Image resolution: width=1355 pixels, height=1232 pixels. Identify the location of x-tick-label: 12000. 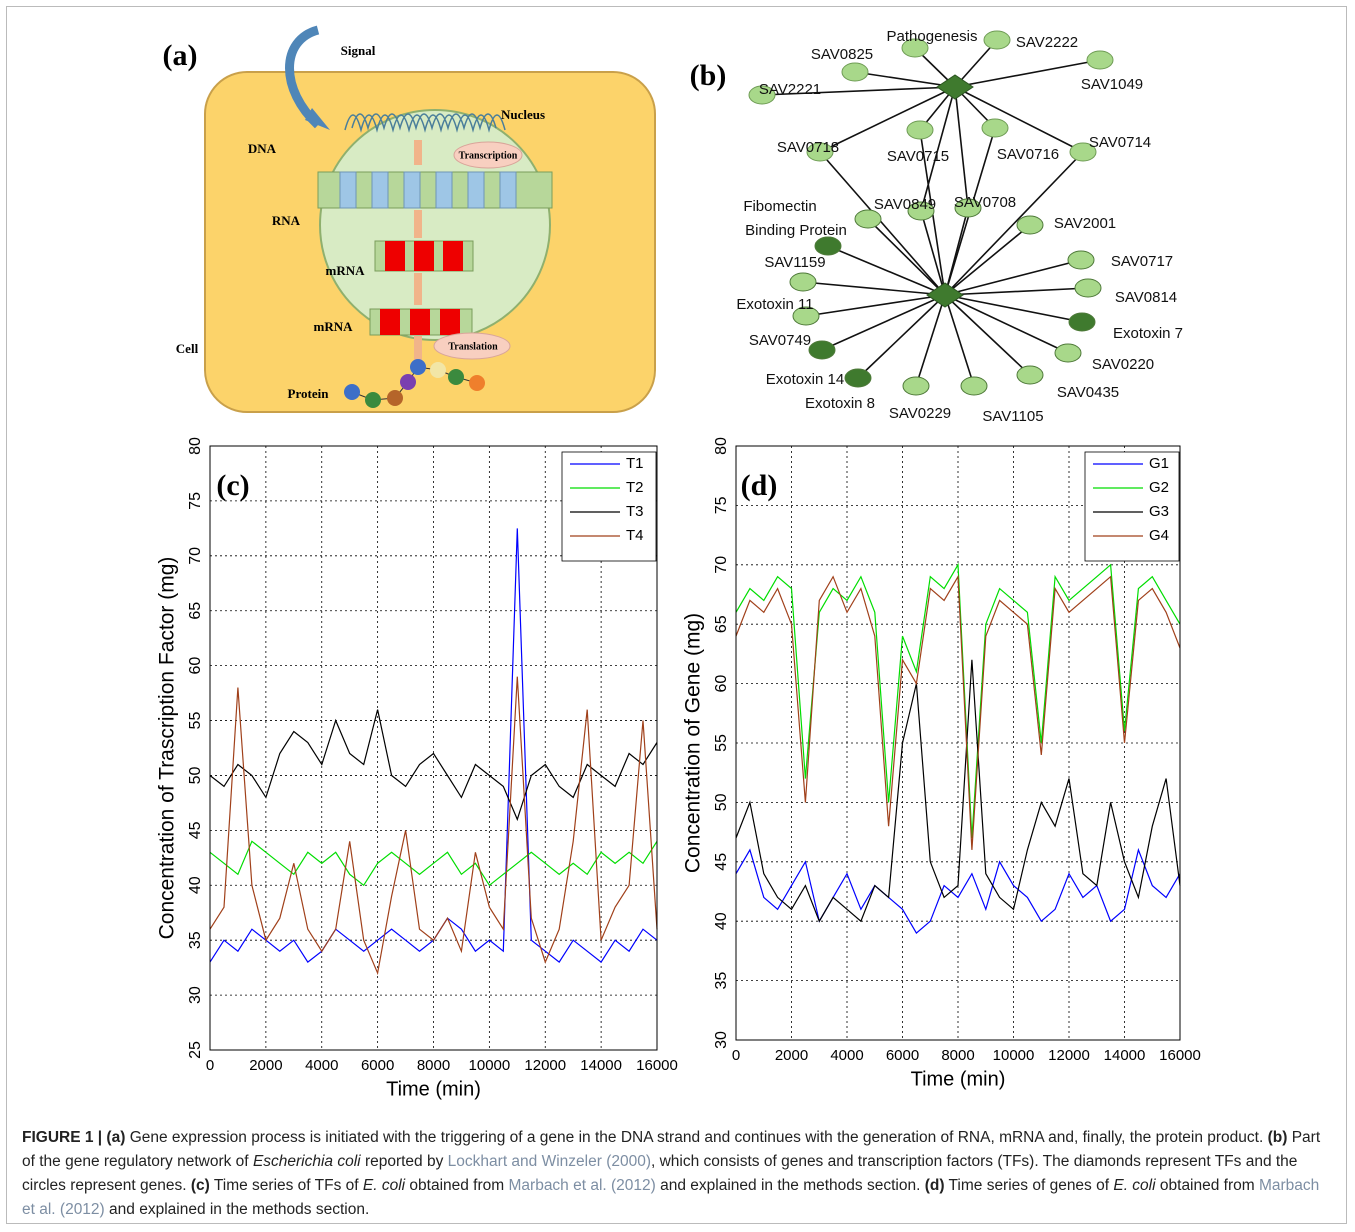
(545, 1065).